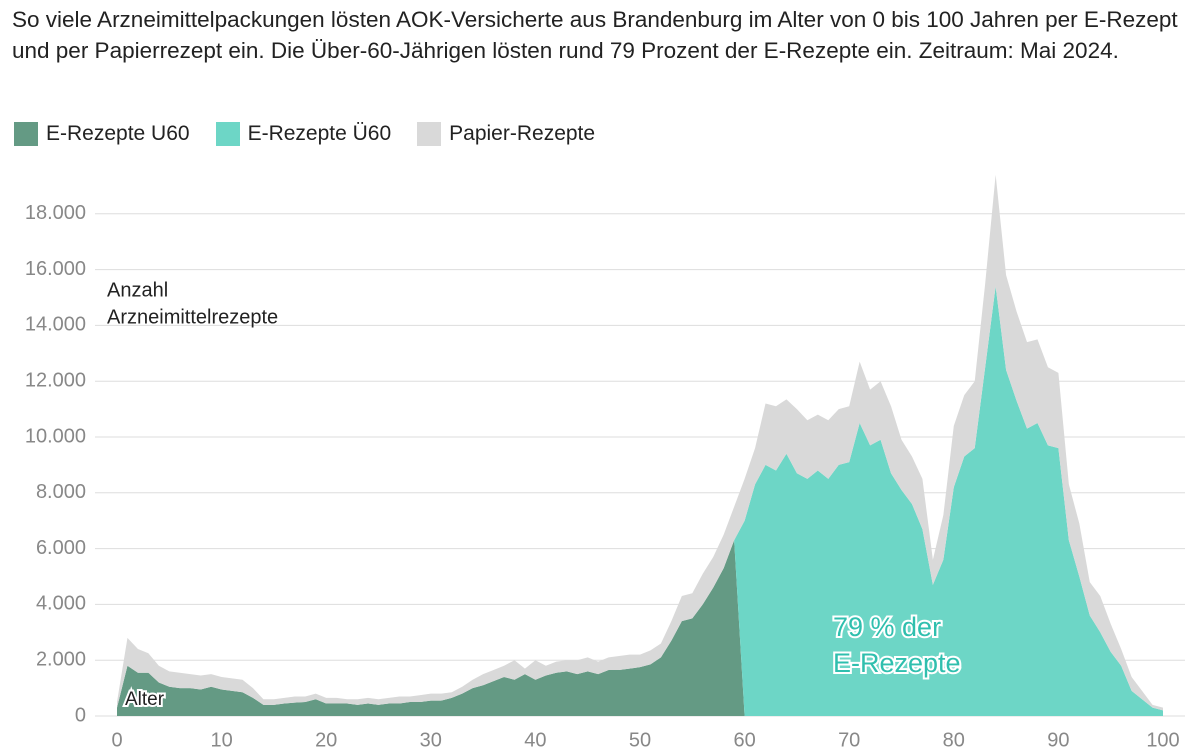  What do you see at coordinates (640, 739) in the screenshot?
I see `x-tick-label: 50` at bounding box center [640, 739].